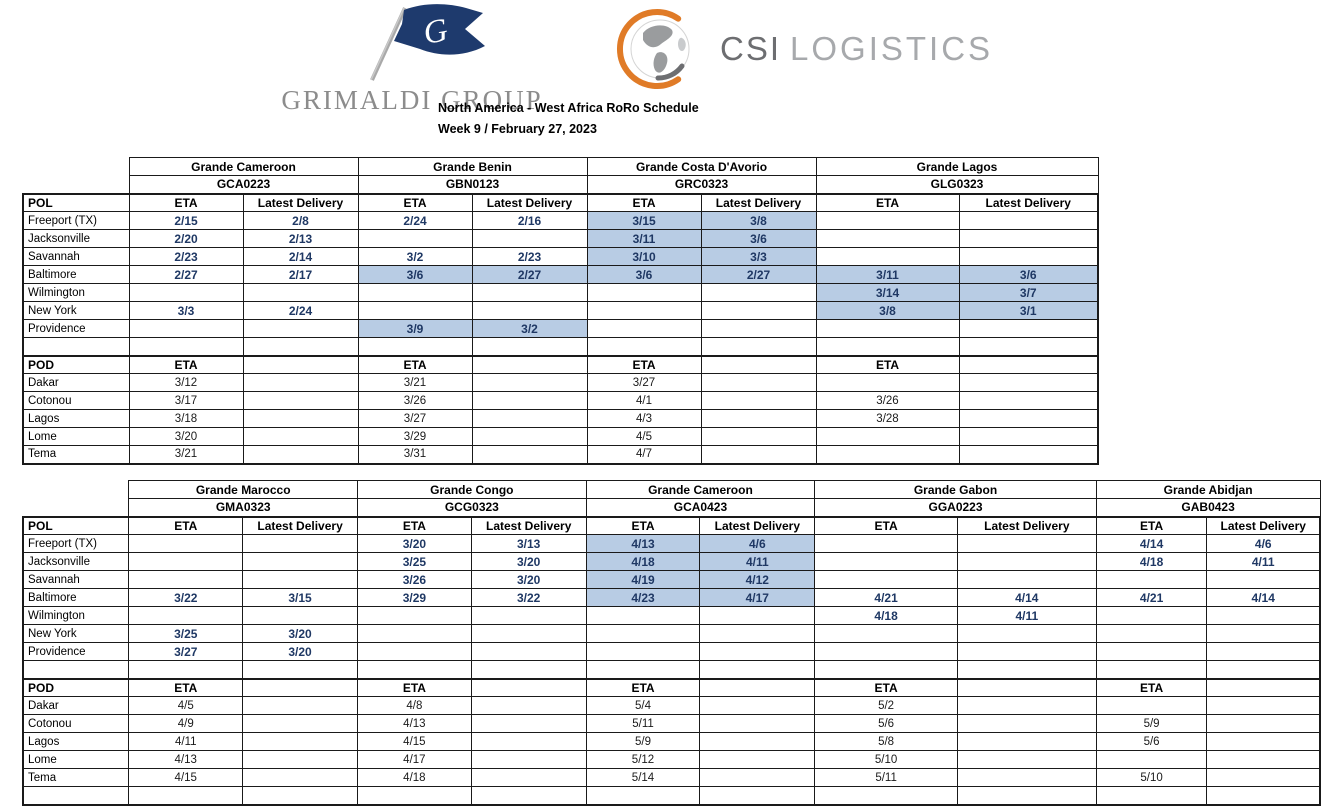 The image size is (1321, 806). What do you see at coordinates (186, 651) in the screenshot?
I see `eta-cell: 3/27` at bounding box center [186, 651].